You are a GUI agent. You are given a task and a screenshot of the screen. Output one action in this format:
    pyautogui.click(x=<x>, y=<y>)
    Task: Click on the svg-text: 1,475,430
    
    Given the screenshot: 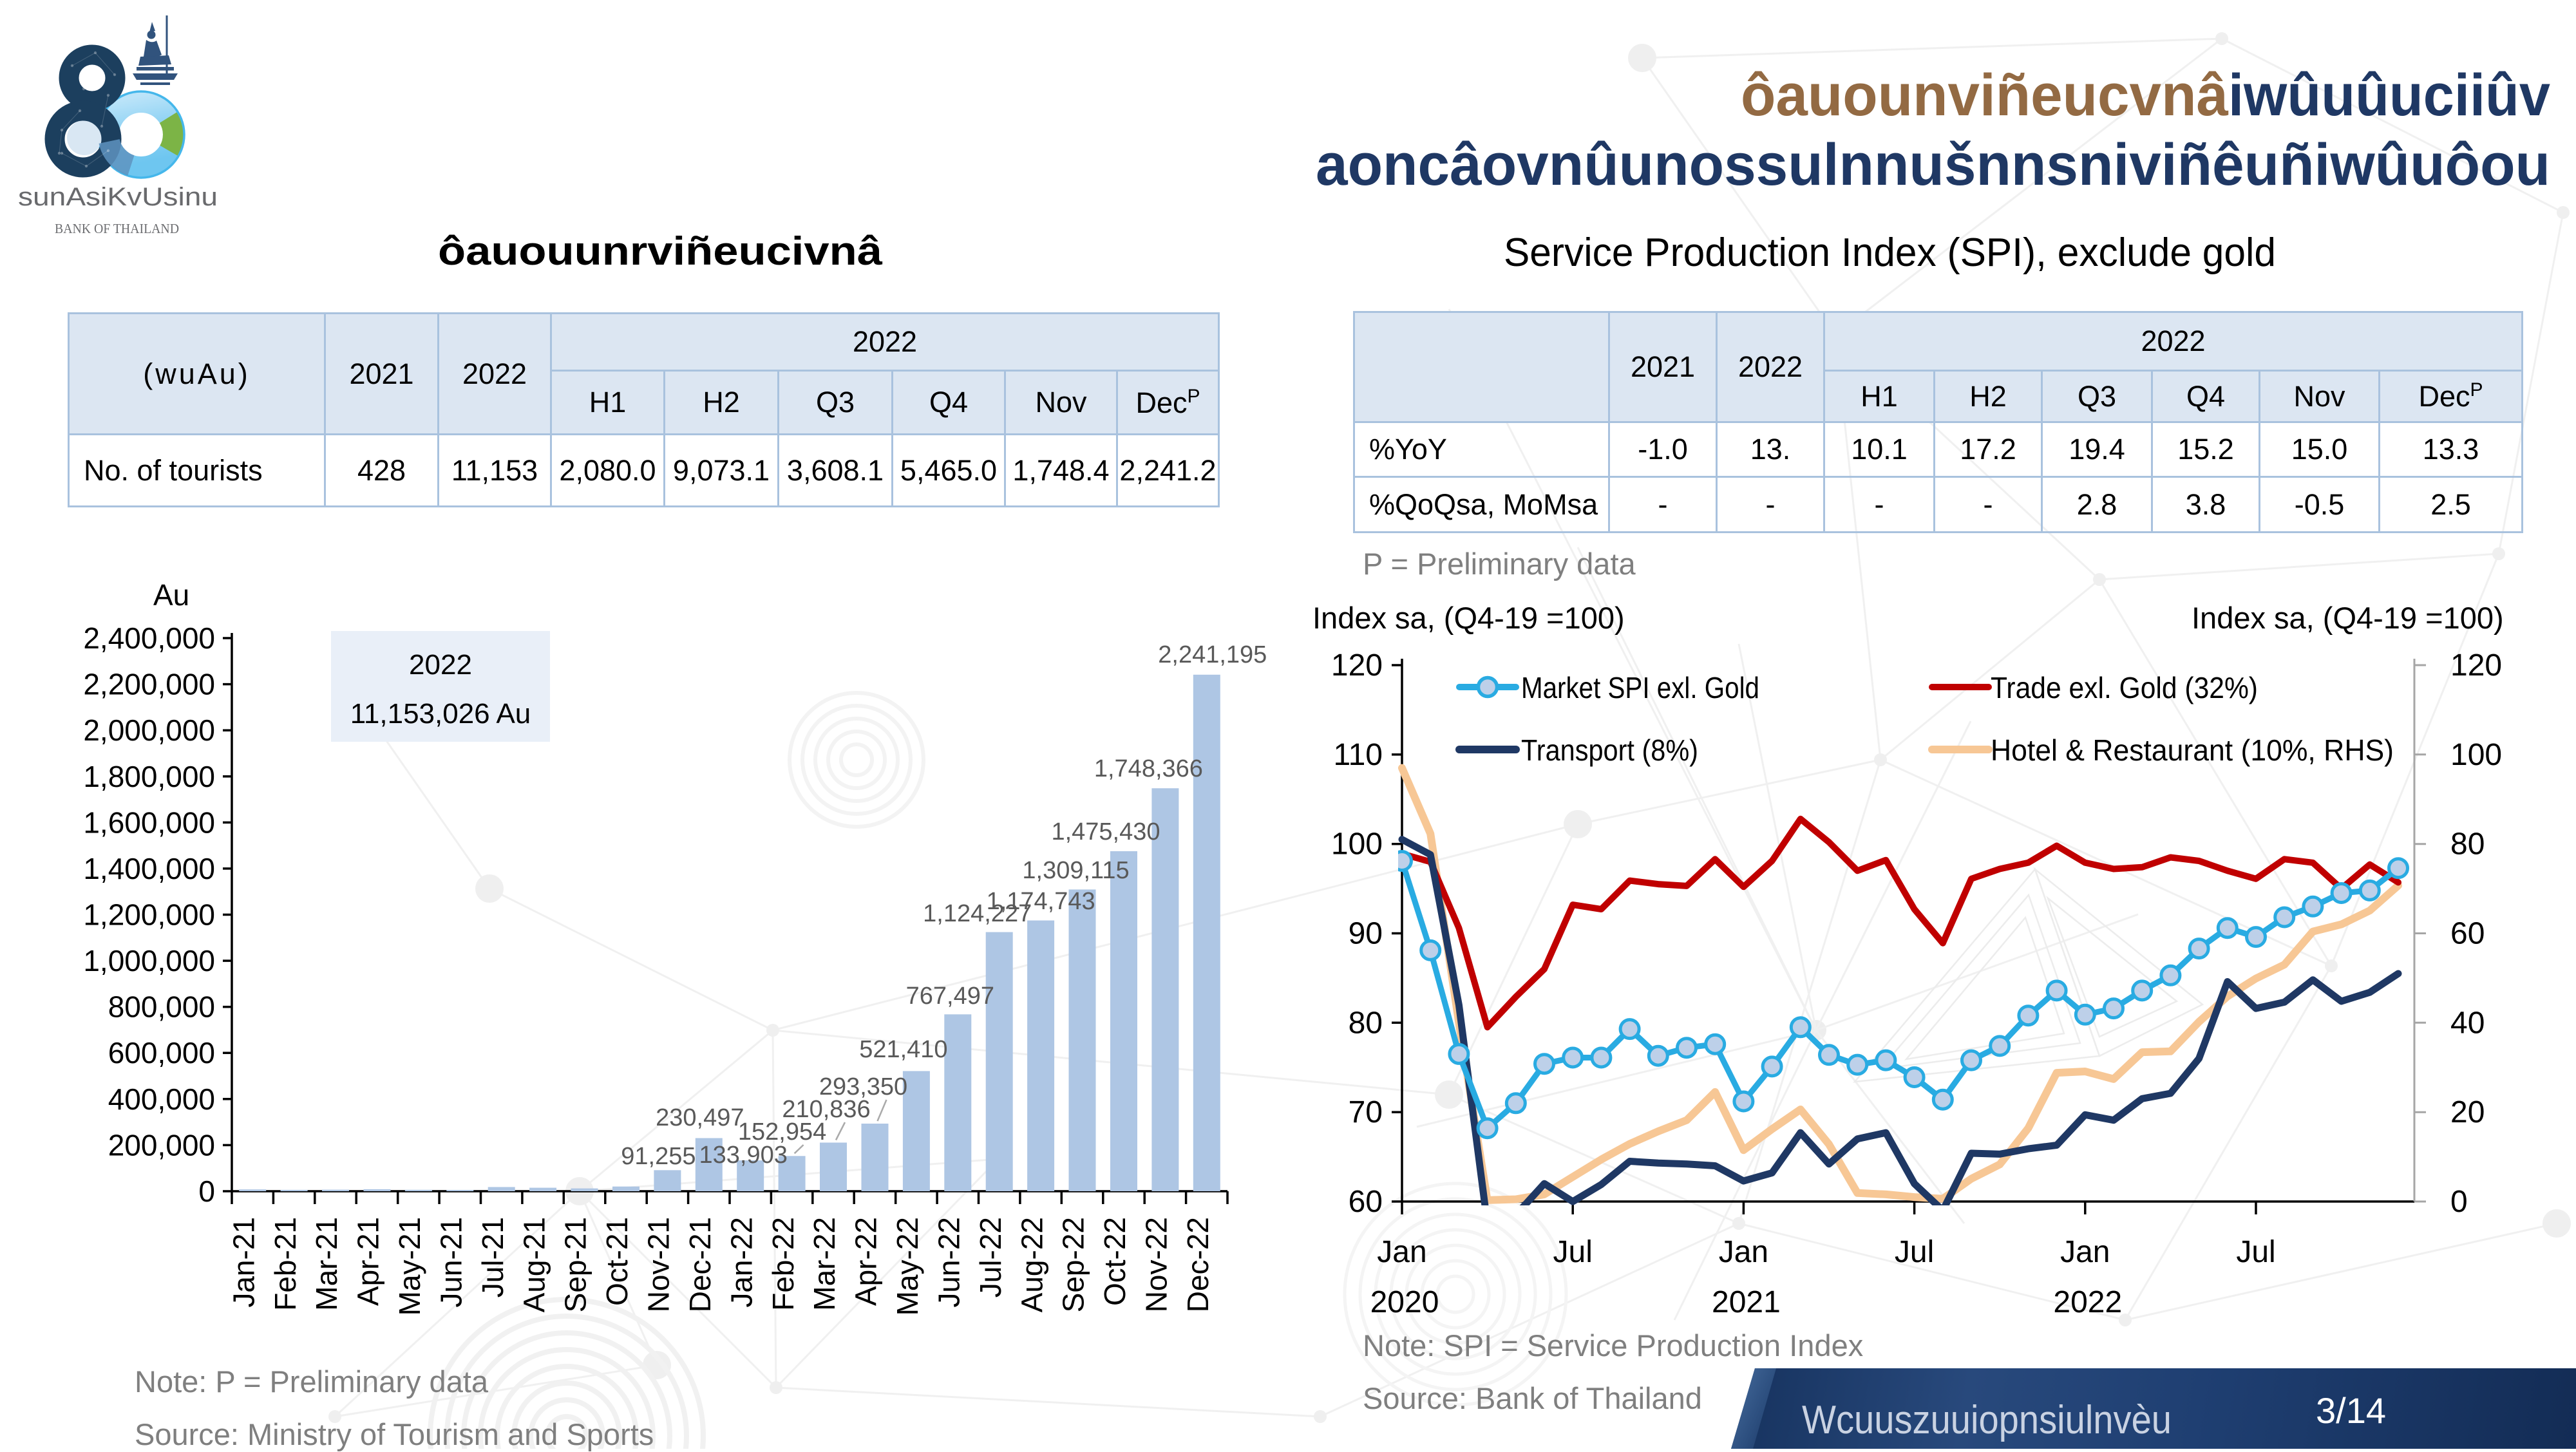 What is the action you would take?
    pyautogui.click(x=1105, y=831)
    